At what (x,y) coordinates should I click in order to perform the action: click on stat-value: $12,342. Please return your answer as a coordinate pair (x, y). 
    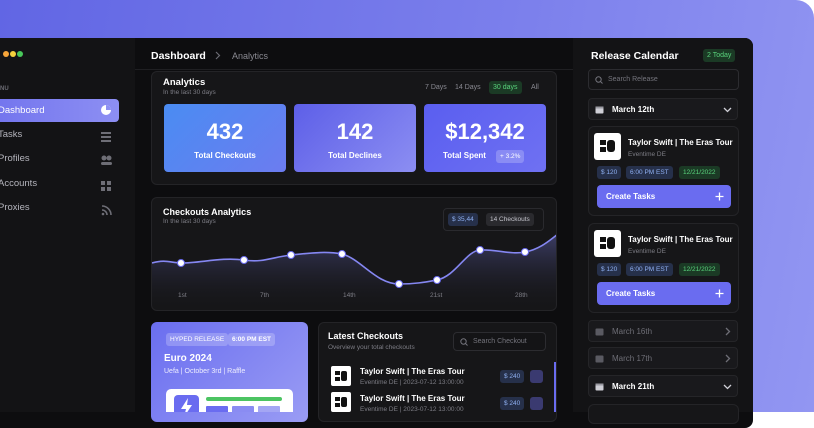
    Looking at the image, I should click on (485, 131).